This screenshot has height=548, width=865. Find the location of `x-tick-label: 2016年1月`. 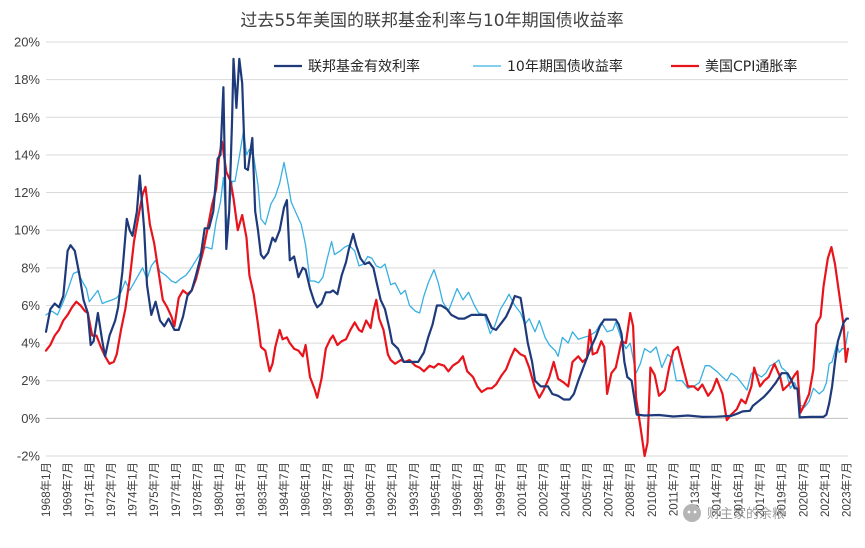

x-tick-label: 2016年1月 is located at coordinates (738, 489).